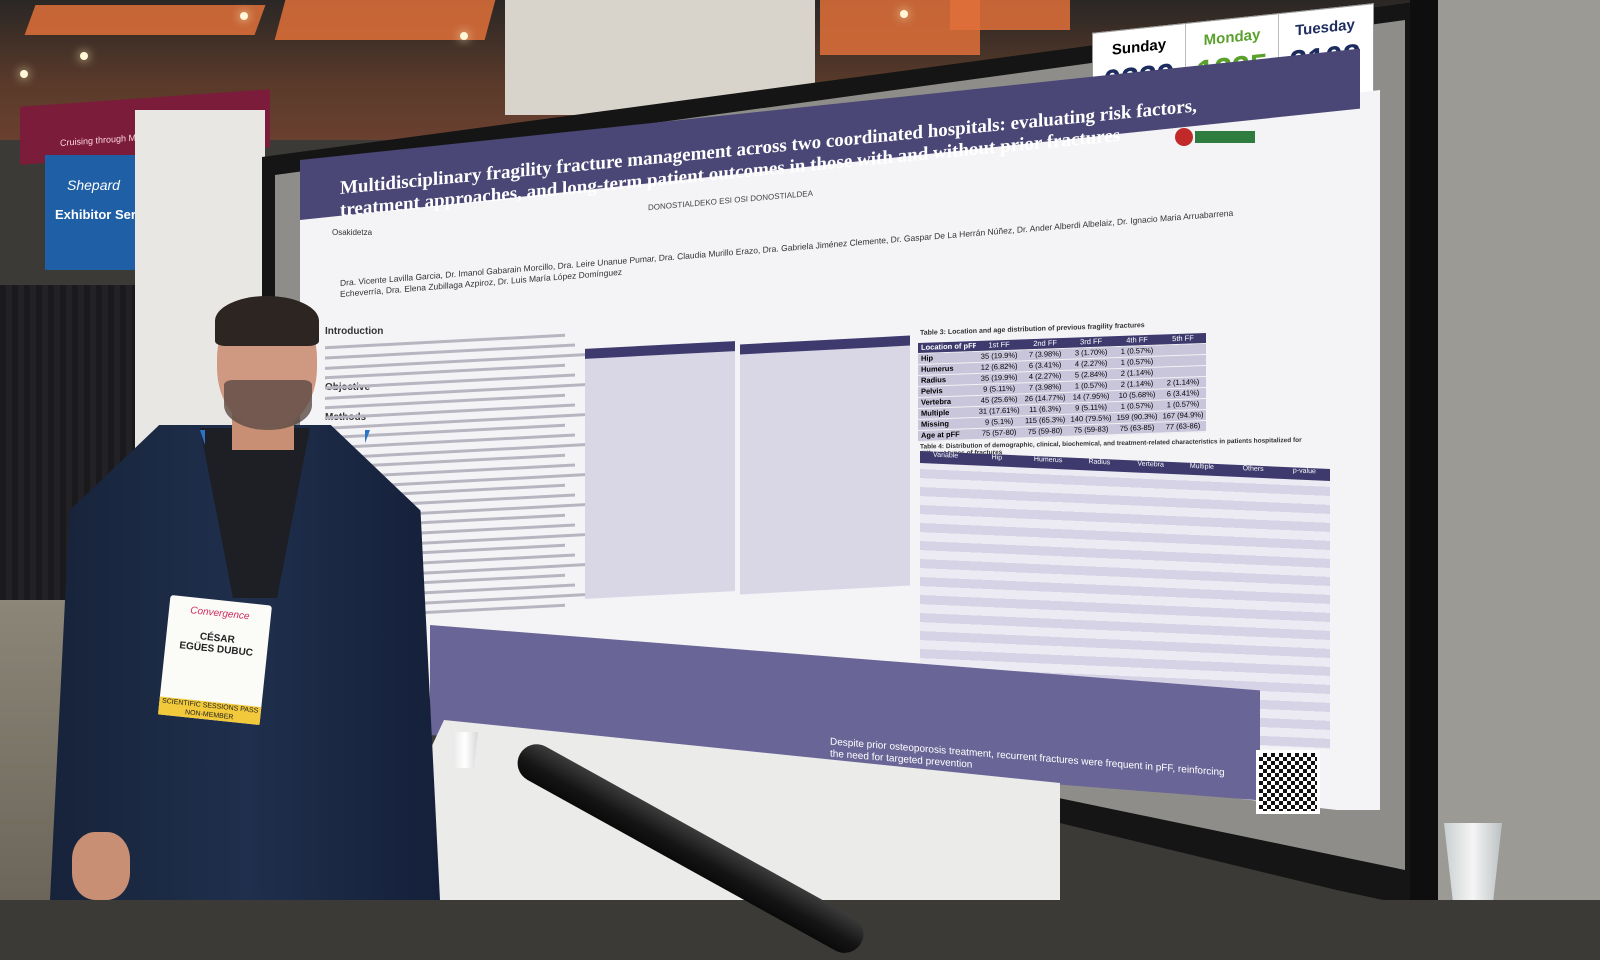  I want to click on table-header-cell: Radius, so click(1099, 462).